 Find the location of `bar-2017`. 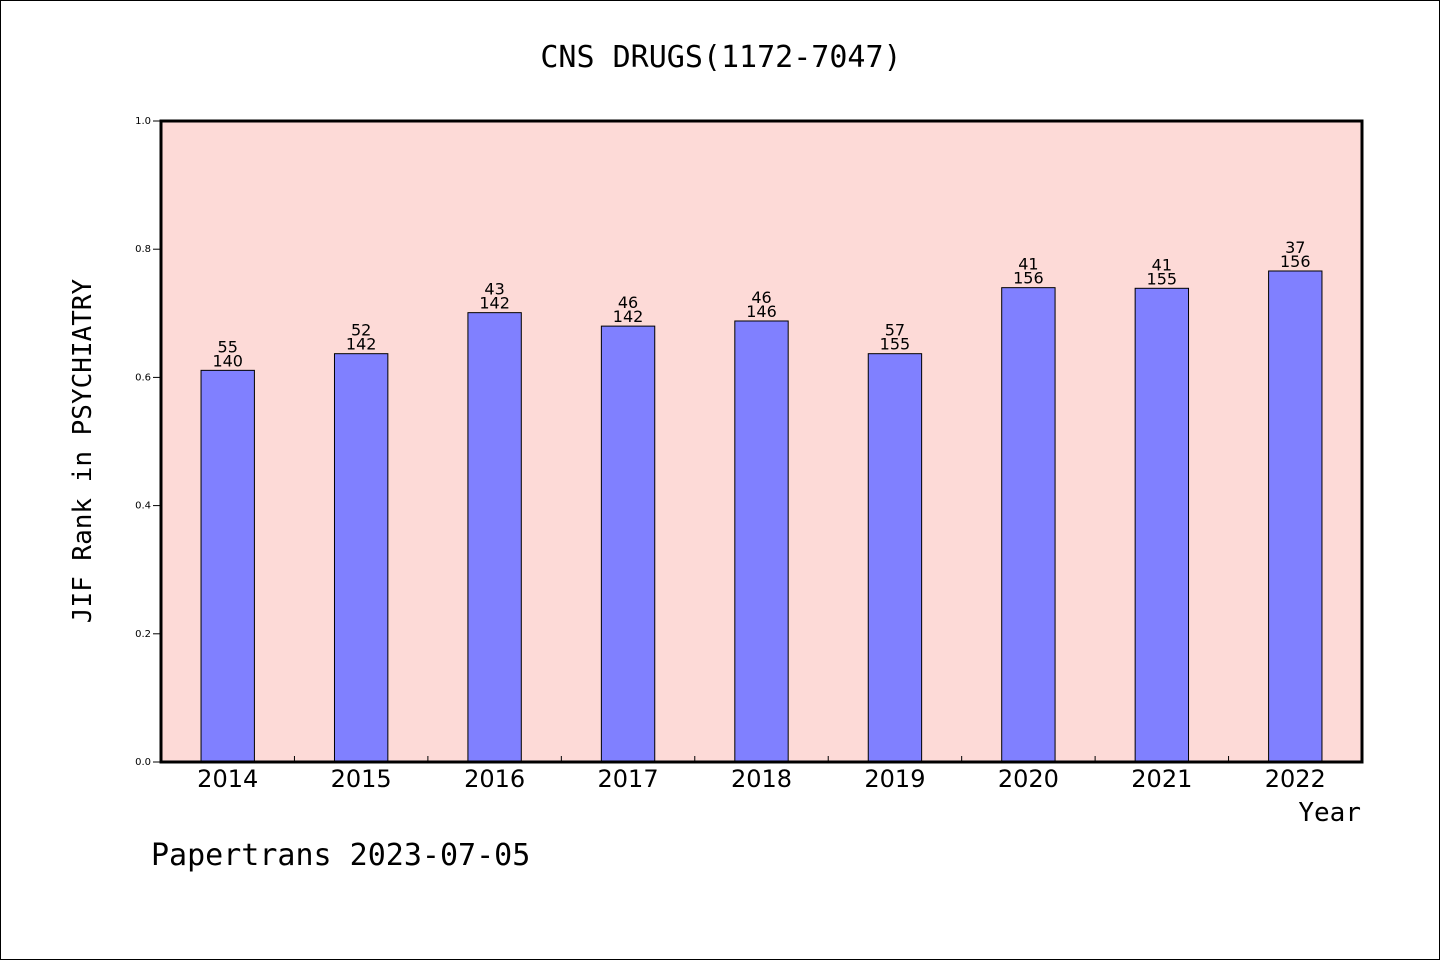

bar-2017 is located at coordinates (628, 544).